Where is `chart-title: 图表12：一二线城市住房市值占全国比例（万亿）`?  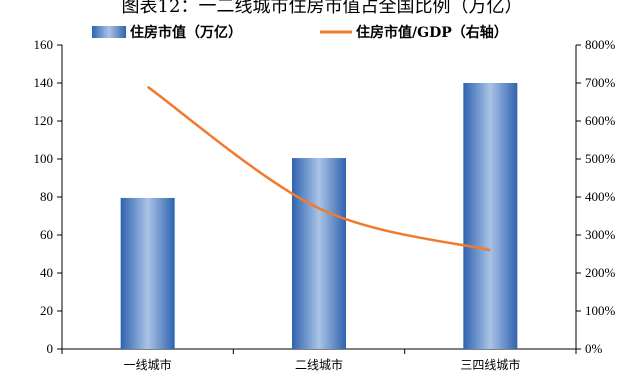
chart-title: 图表12：一二线城市住房市值占全国比例（万亿） is located at coordinates (322, 8).